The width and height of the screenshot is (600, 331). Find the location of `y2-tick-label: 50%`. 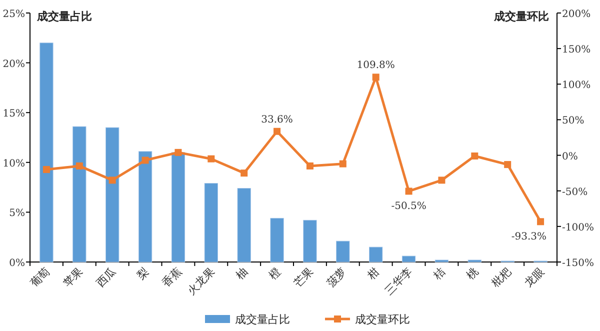

y2-tick-label: 50% is located at coordinates (573, 121).